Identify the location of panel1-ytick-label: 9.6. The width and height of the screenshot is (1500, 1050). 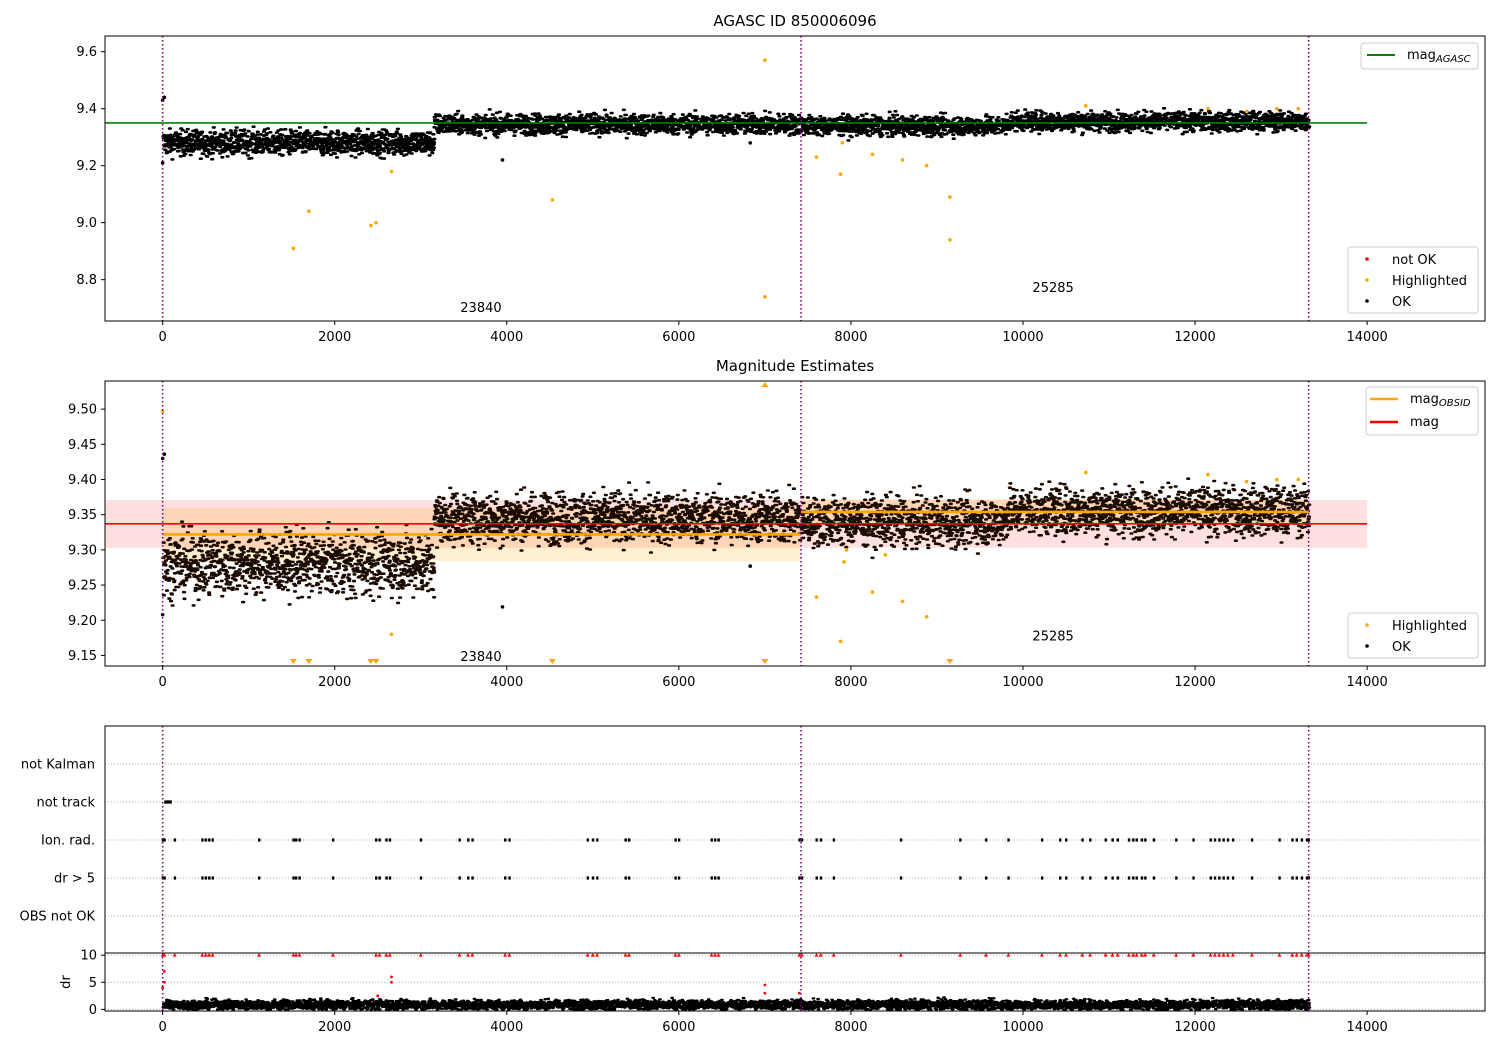
(86, 52).